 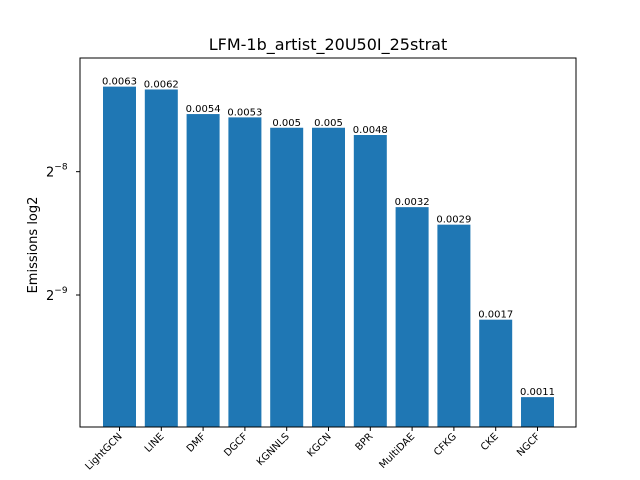 What do you see at coordinates (445, 444) in the screenshot?
I see `x-tick-label-cfkg: CFKG` at bounding box center [445, 444].